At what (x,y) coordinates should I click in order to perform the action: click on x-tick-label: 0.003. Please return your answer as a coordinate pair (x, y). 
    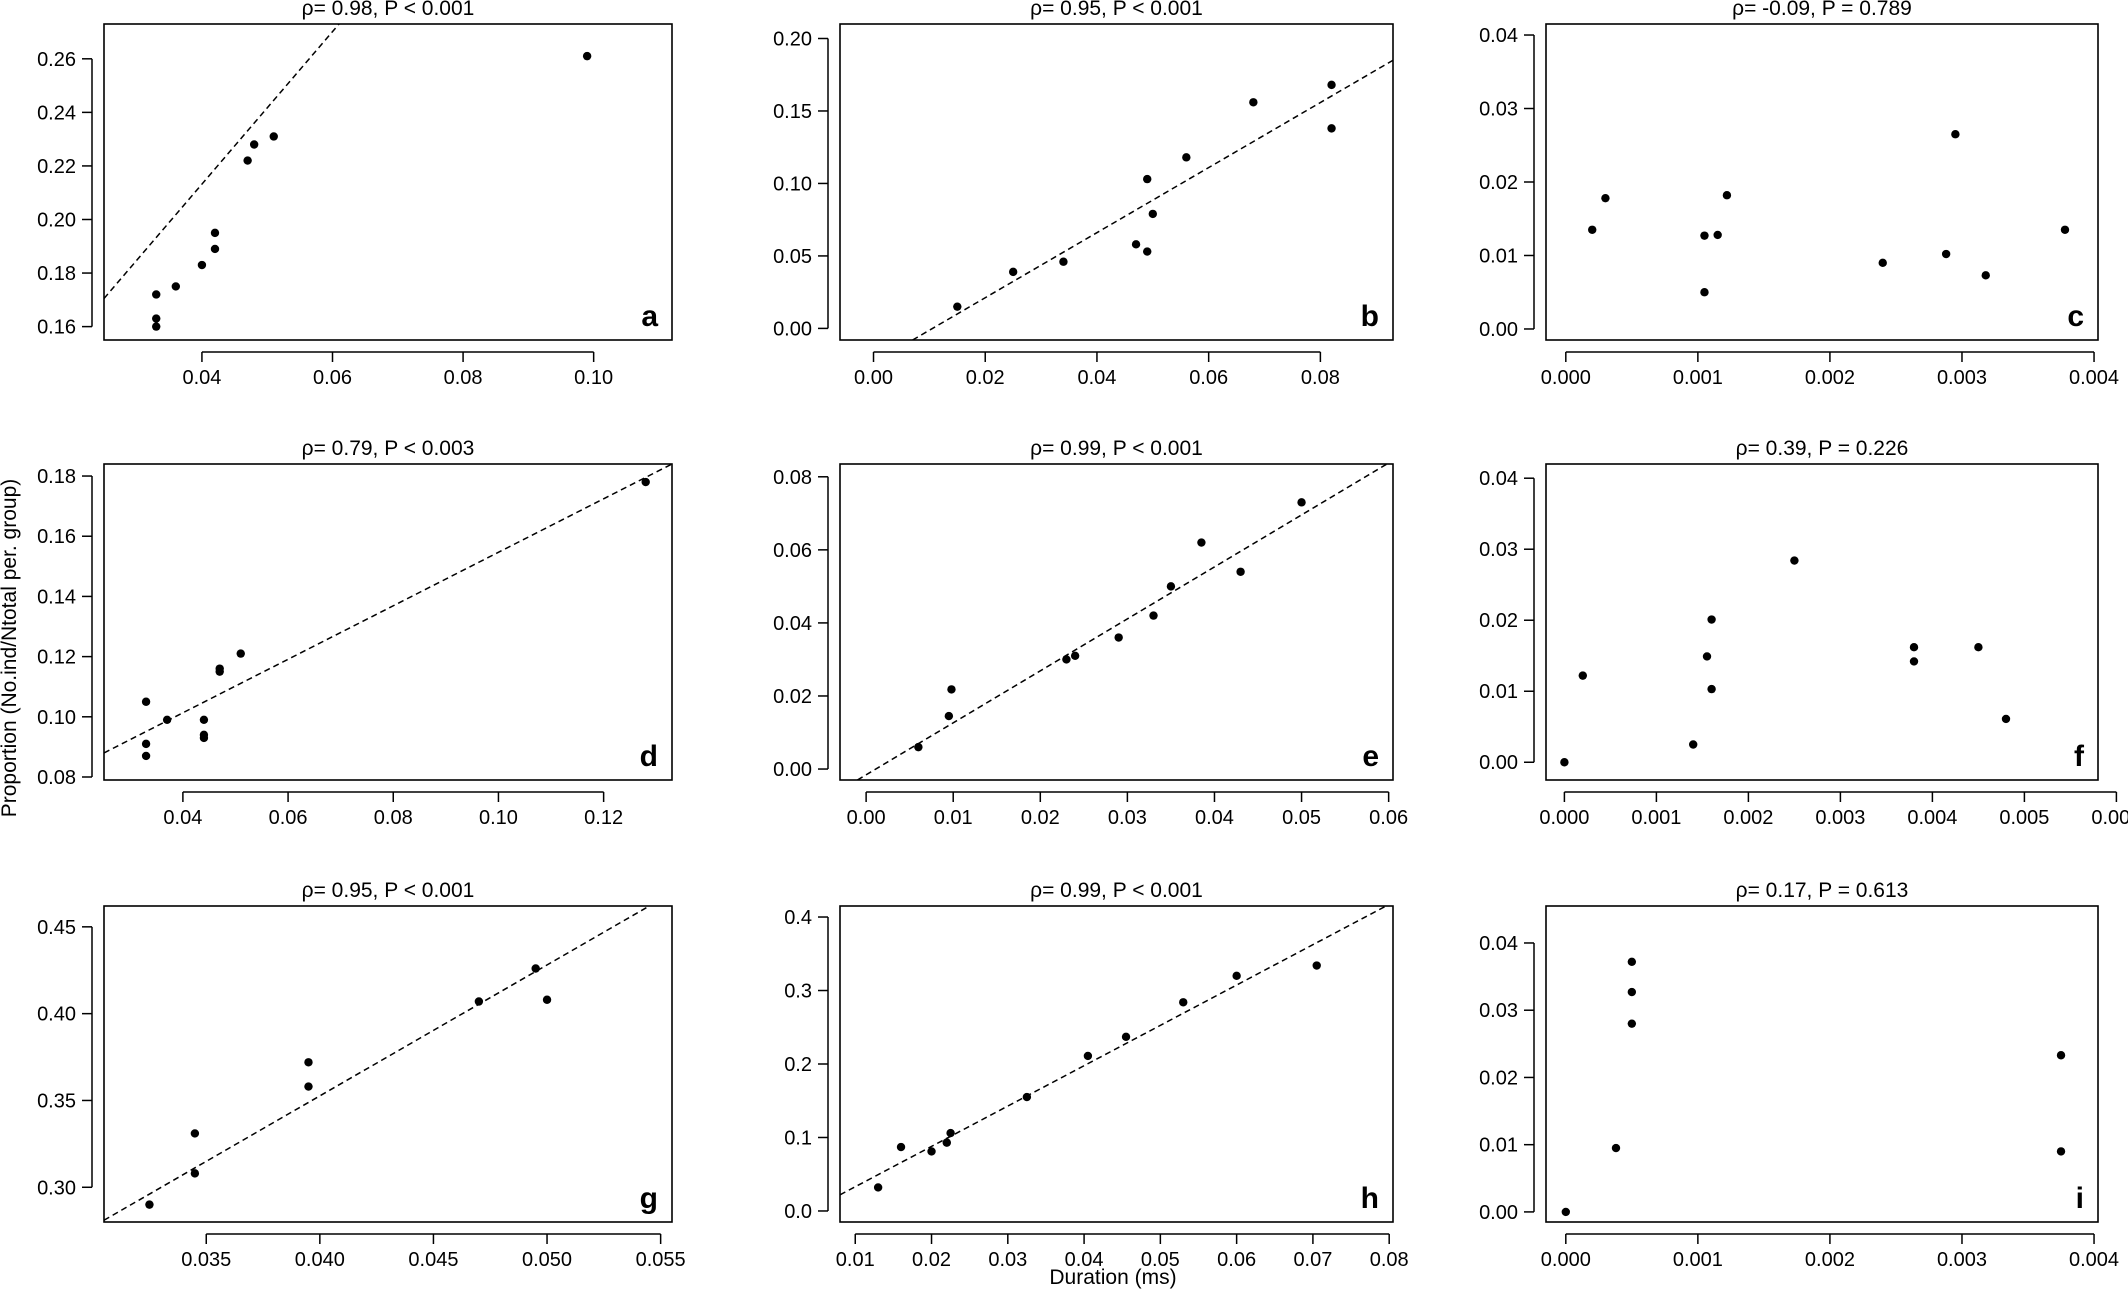
    Looking at the image, I should click on (1962, 1260).